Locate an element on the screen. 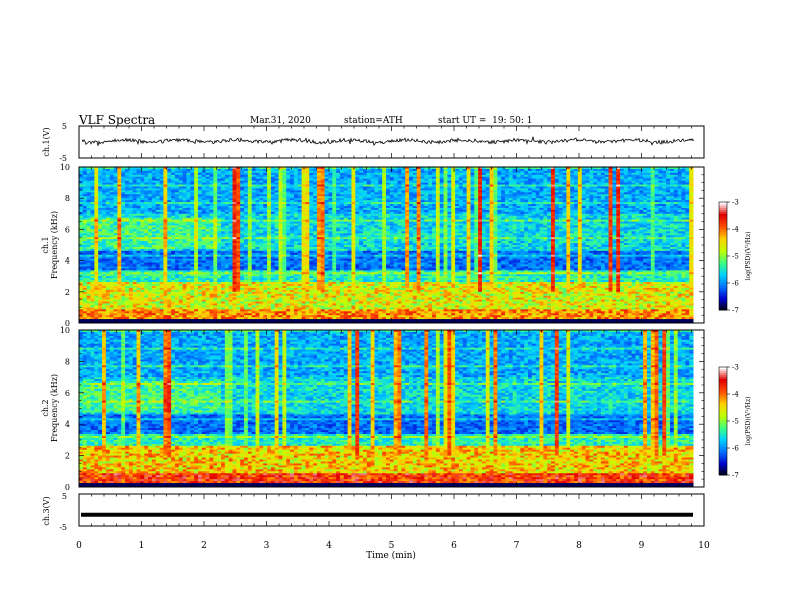 The height and width of the screenshot is (612, 792). x-tick-label: 10 is located at coordinates (704, 546).